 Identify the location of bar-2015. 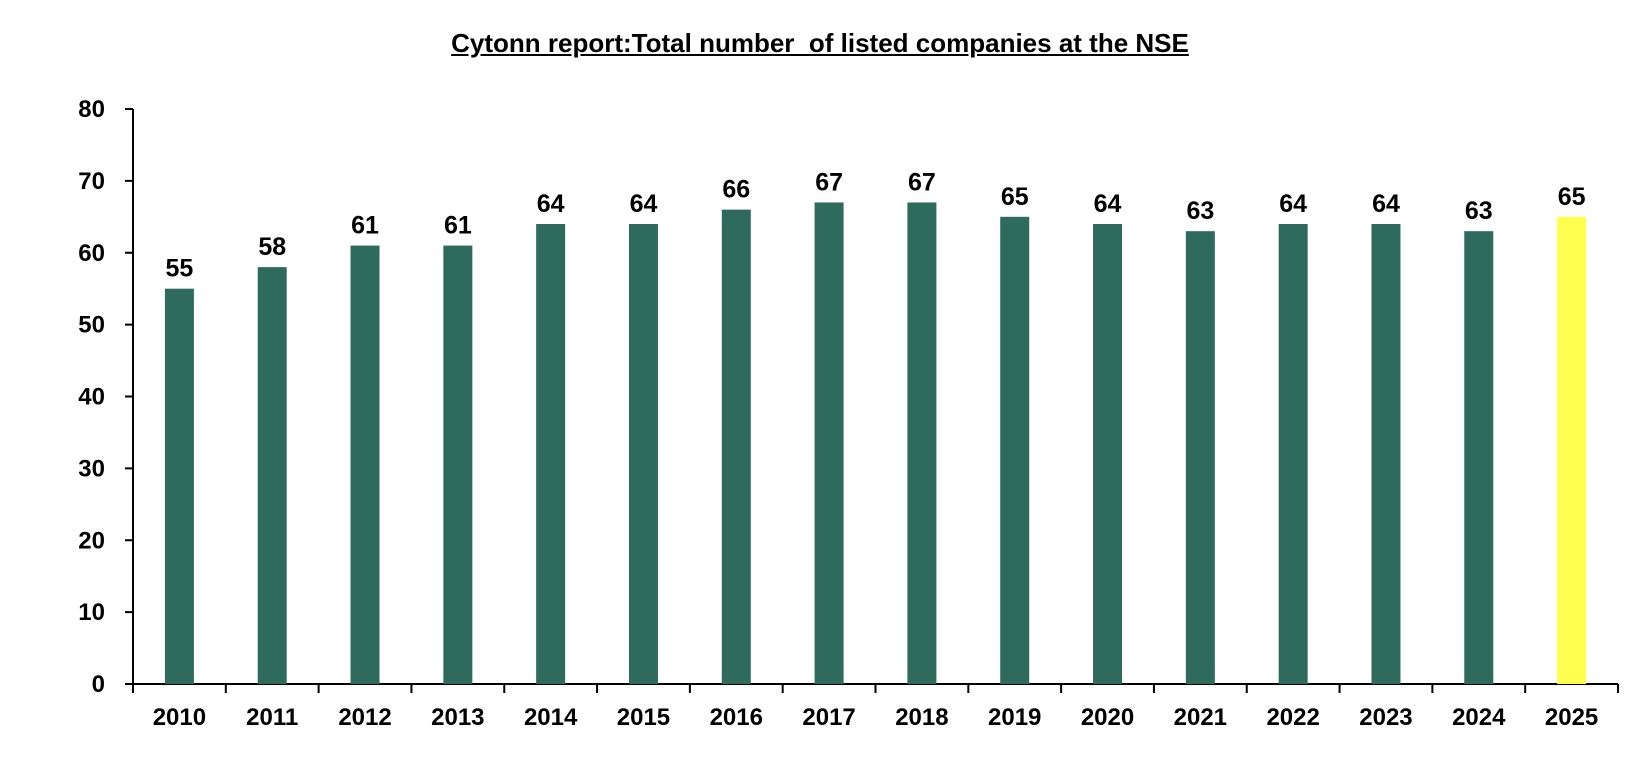
(643, 454).